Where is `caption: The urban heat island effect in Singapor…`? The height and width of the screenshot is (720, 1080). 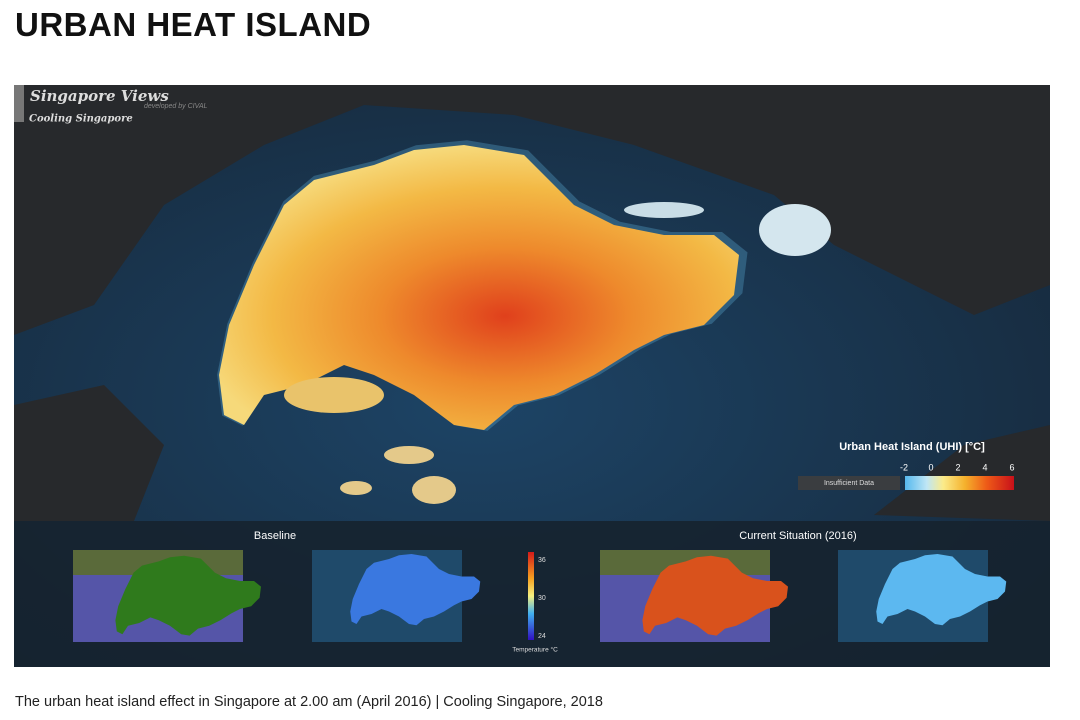 caption: The urban heat island effect in Singapor… is located at coordinates (309, 702).